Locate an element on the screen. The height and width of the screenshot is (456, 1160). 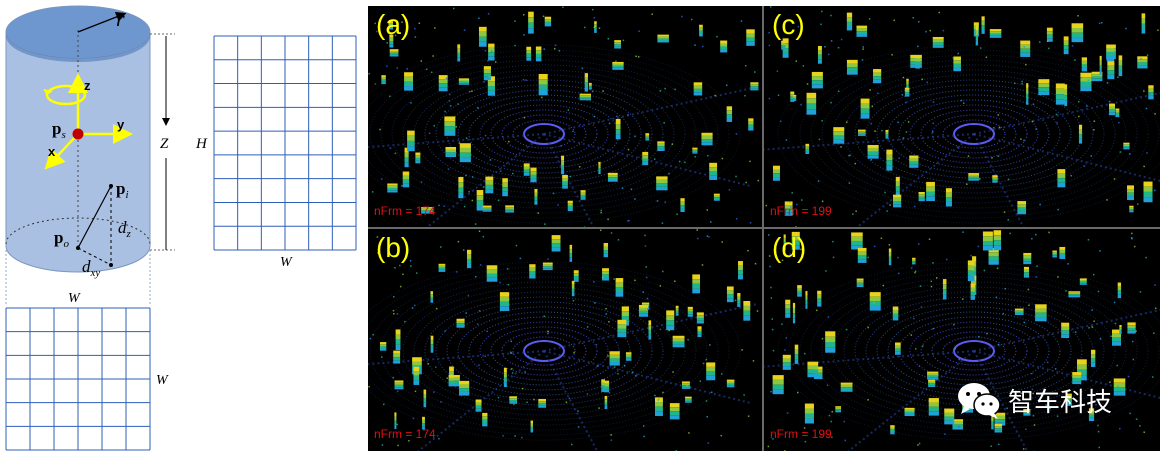
frame-label-b: nFrm = 174 is located at coordinates (405, 434).